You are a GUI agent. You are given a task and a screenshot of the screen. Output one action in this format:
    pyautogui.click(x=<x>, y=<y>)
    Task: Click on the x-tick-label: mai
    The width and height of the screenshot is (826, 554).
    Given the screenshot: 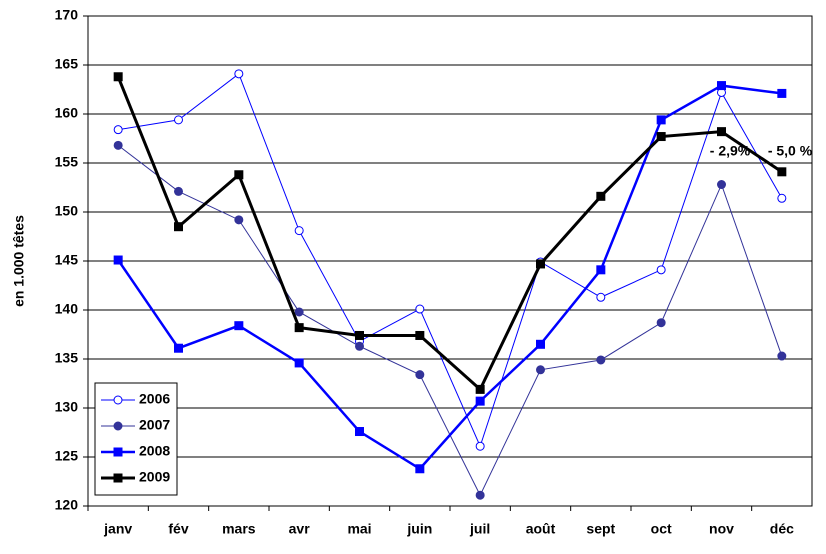 What is the action you would take?
    pyautogui.click(x=359, y=529)
    